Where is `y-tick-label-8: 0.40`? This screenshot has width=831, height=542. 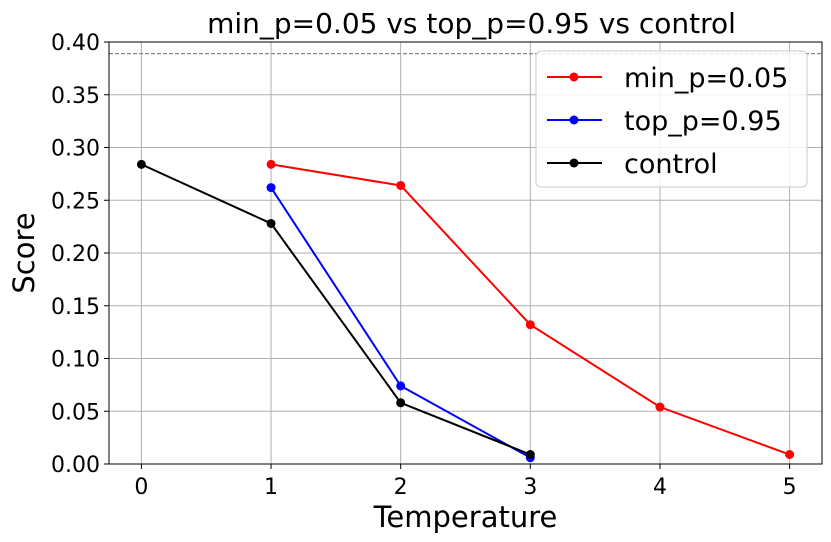
y-tick-label-8: 0.40 is located at coordinates (75, 43).